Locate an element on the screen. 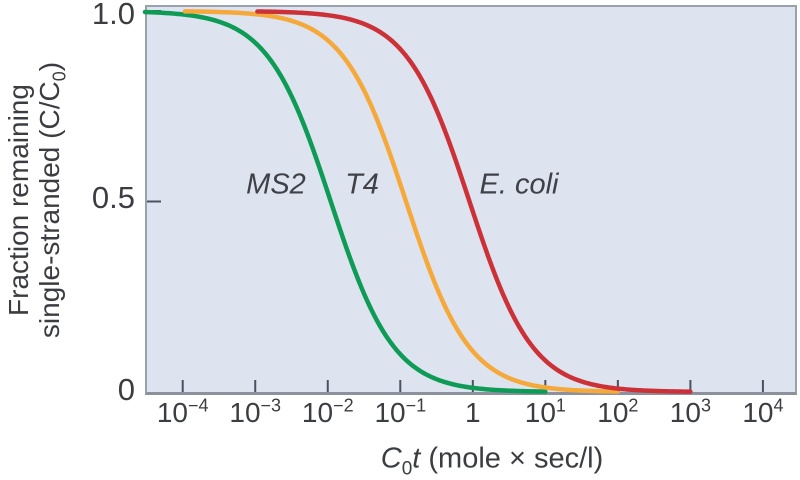 The height and width of the screenshot is (480, 800). y-axis-title-line2: single-stranded (C/C0) is located at coordinates (52, 200).